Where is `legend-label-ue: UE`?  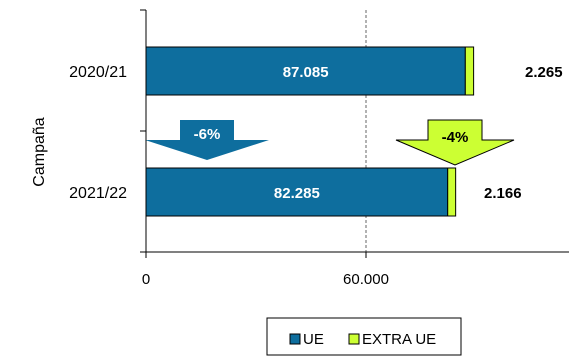 legend-label-ue: UE is located at coordinates (313, 339).